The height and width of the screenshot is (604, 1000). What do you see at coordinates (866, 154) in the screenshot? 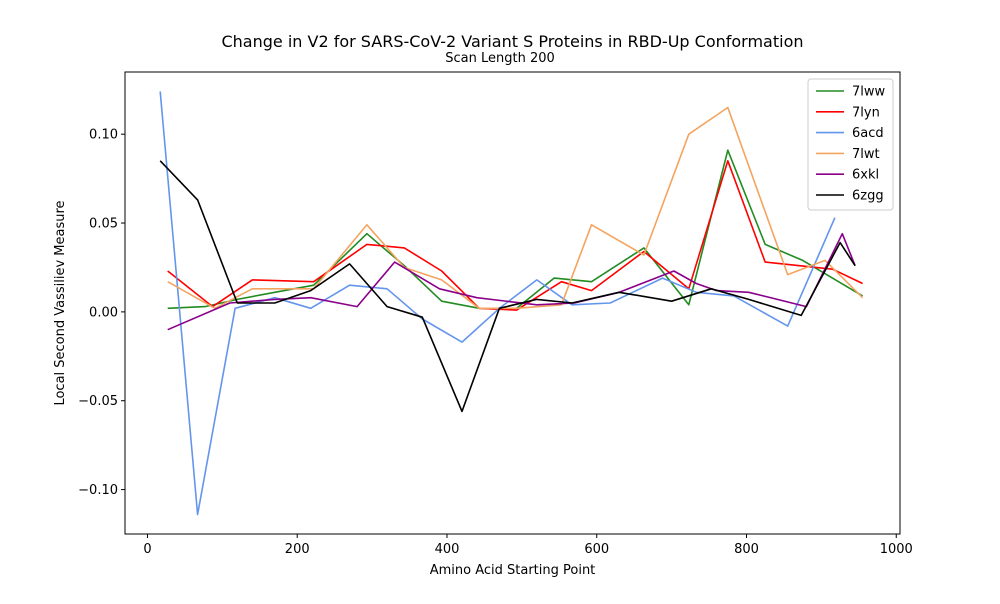
I see `legend-label-7lwt: 7lwt` at bounding box center [866, 154].